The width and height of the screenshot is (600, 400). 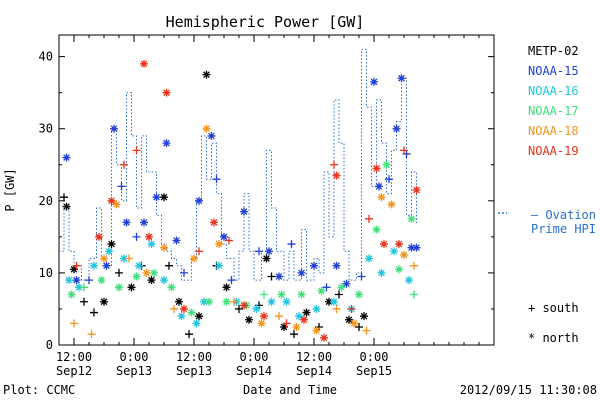 I want to click on y-tick-label: 10, so click(x=46, y=273).